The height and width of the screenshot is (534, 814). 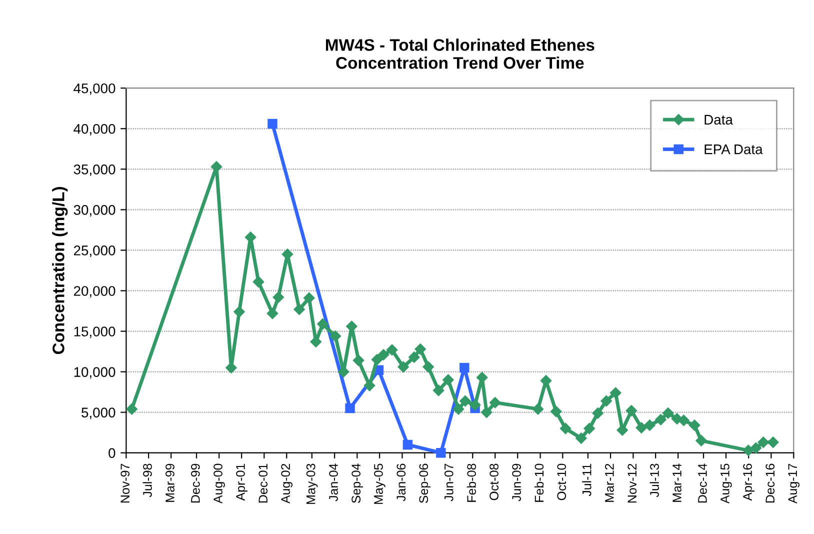 What do you see at coordinates (95, 373) in the screenshot?
I see `y-tick-label: 10,000` at bounding box center [95, 373].